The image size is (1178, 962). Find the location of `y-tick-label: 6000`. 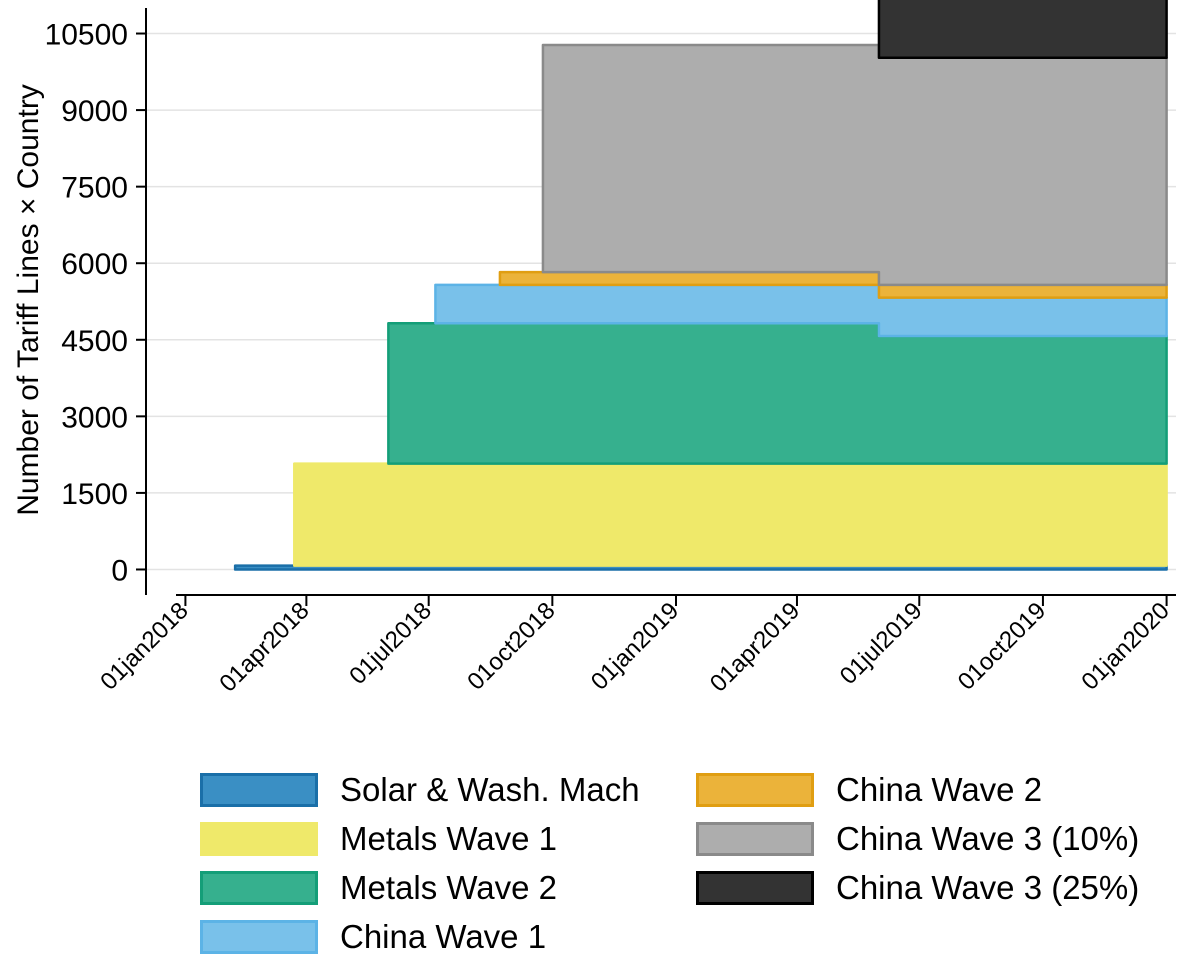

y-tick-label: 6000 is located at coordinates (94, 264).